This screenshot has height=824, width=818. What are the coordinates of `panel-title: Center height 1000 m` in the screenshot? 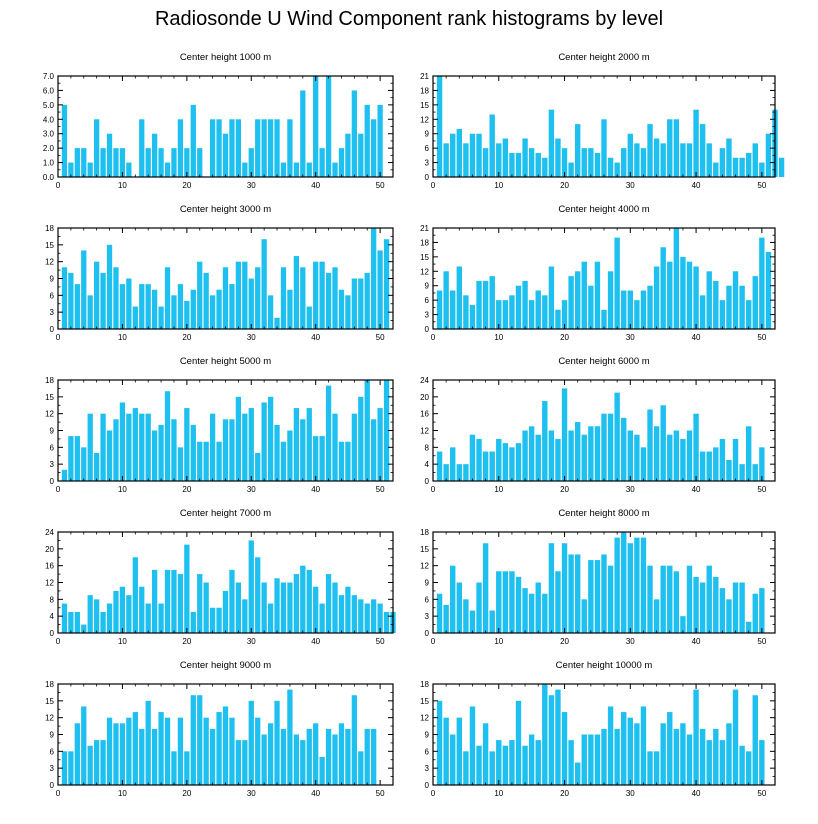 It's located at (225, 57).